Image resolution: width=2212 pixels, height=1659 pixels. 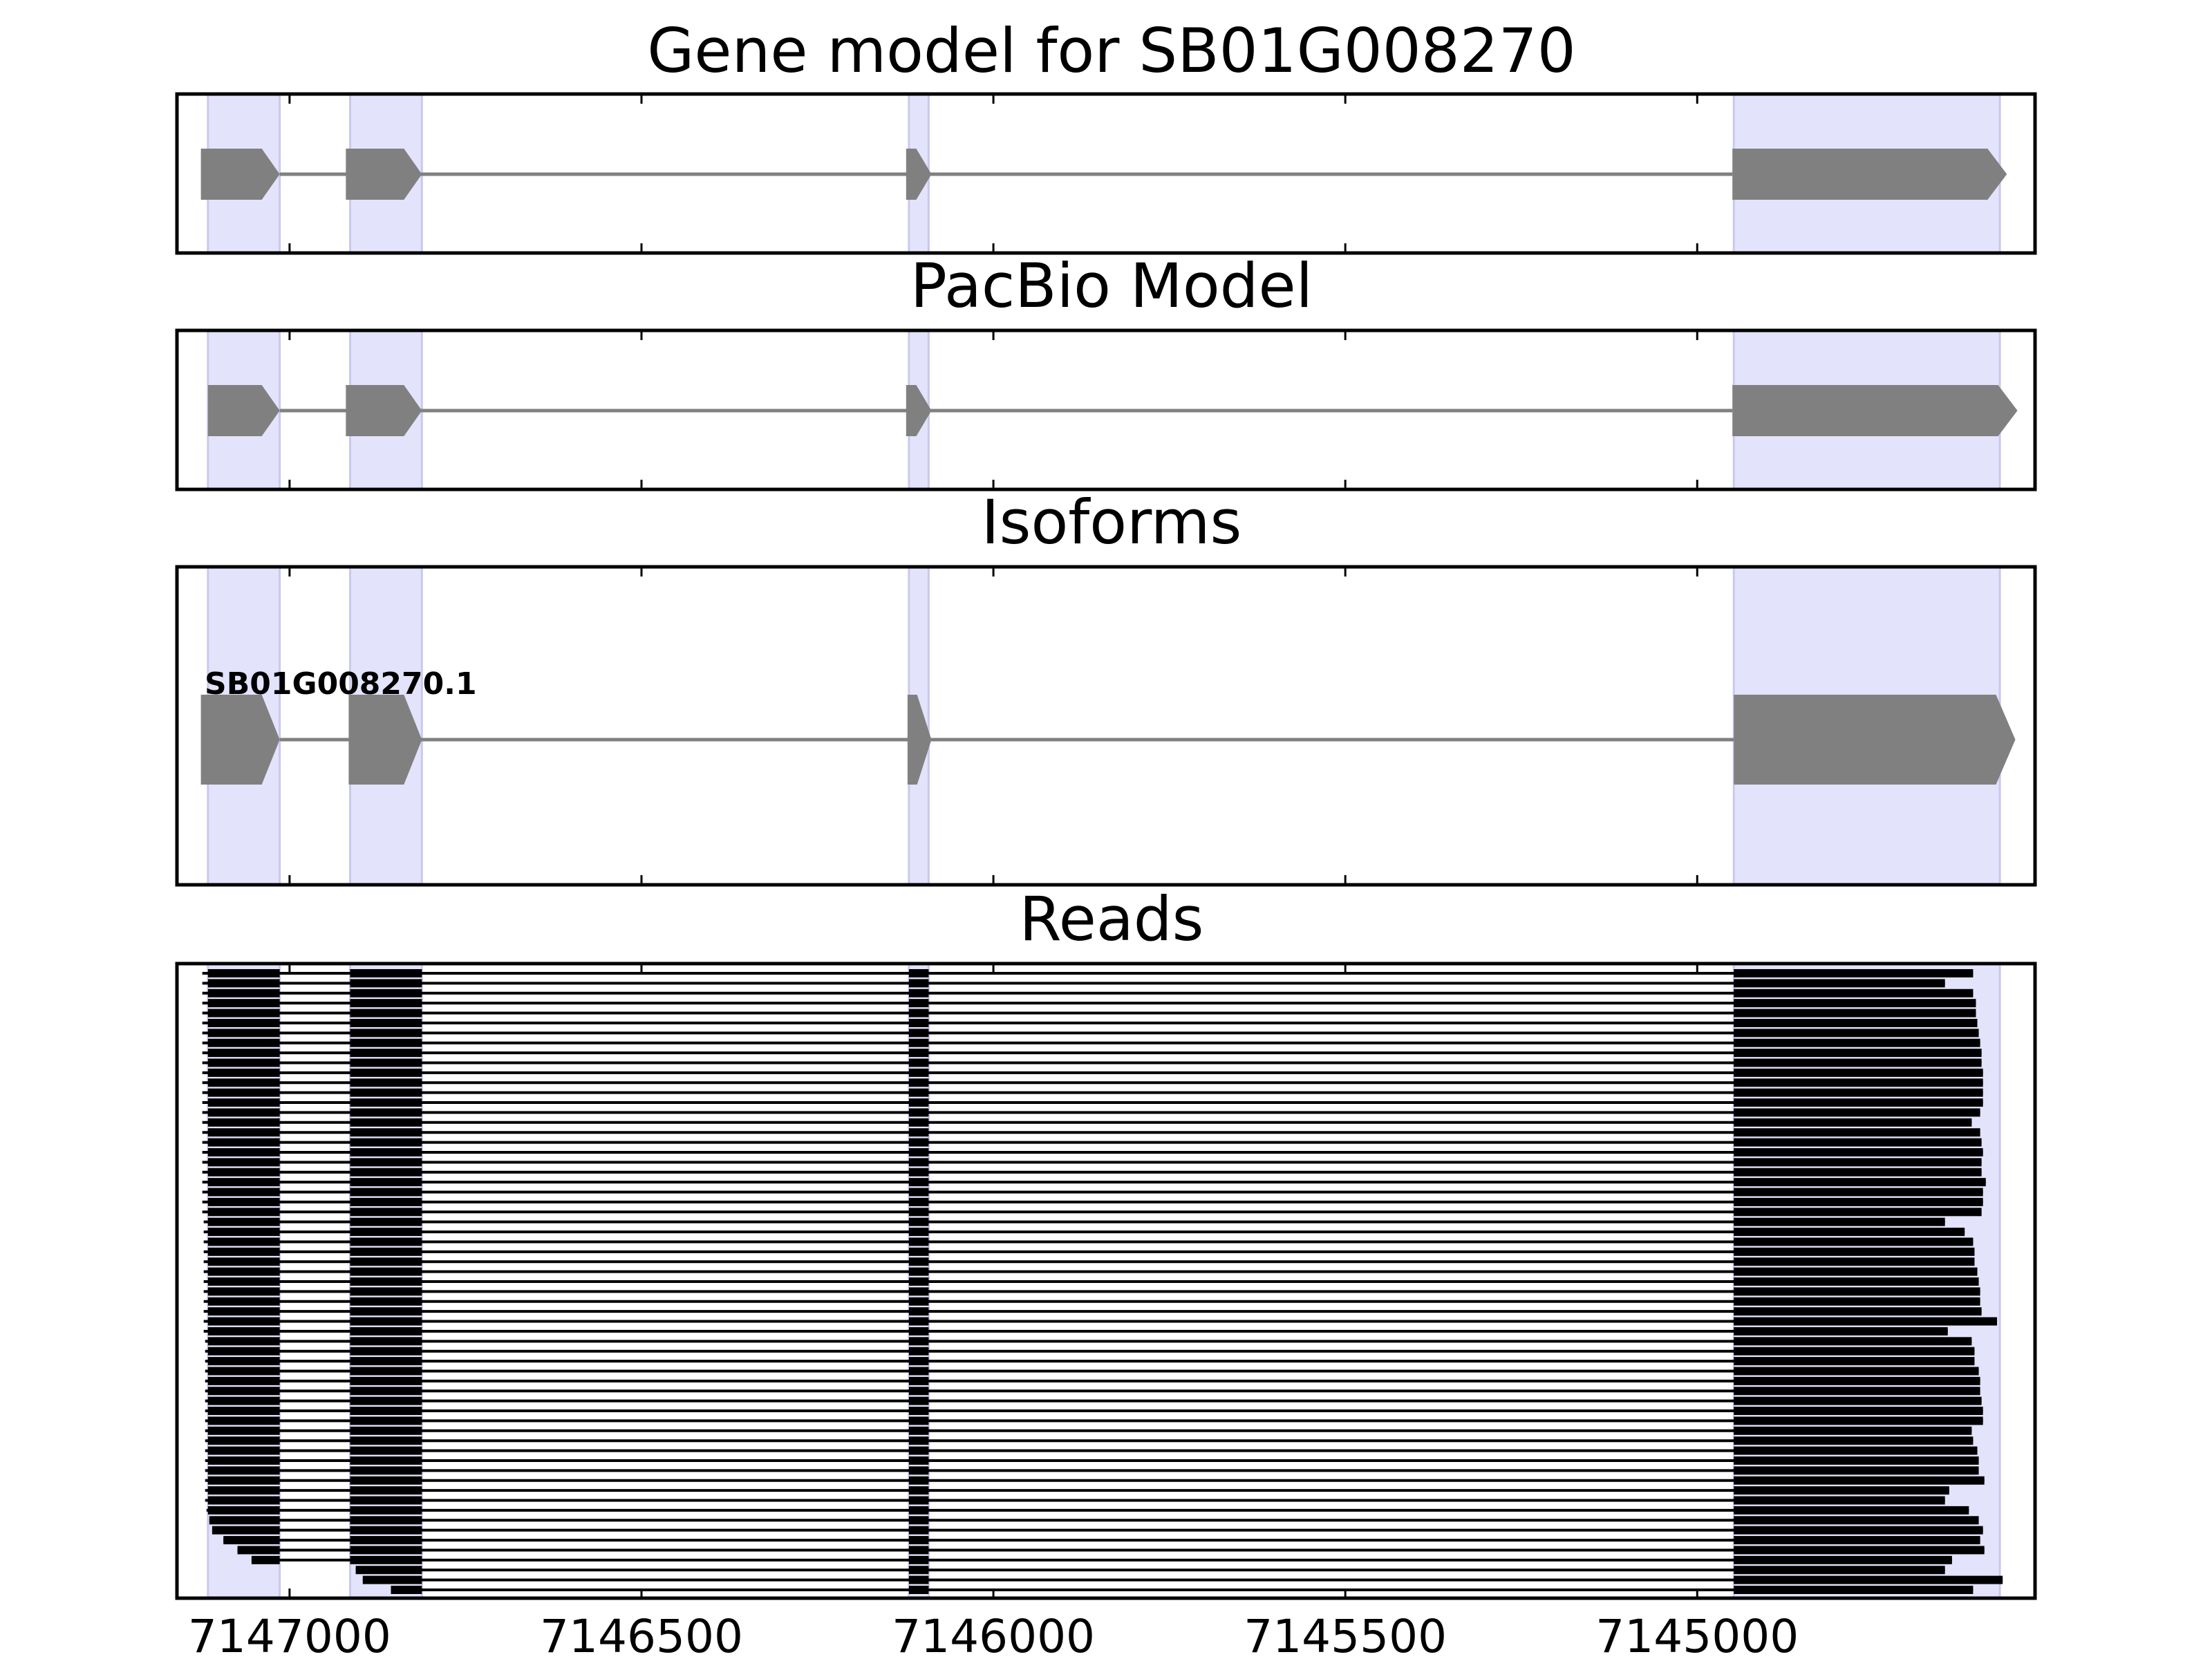 What do you see at coordinates (341, 684) in the screenshot?
I see `isoform-label: SB01G008270.1` at bounding box center [341, 684].